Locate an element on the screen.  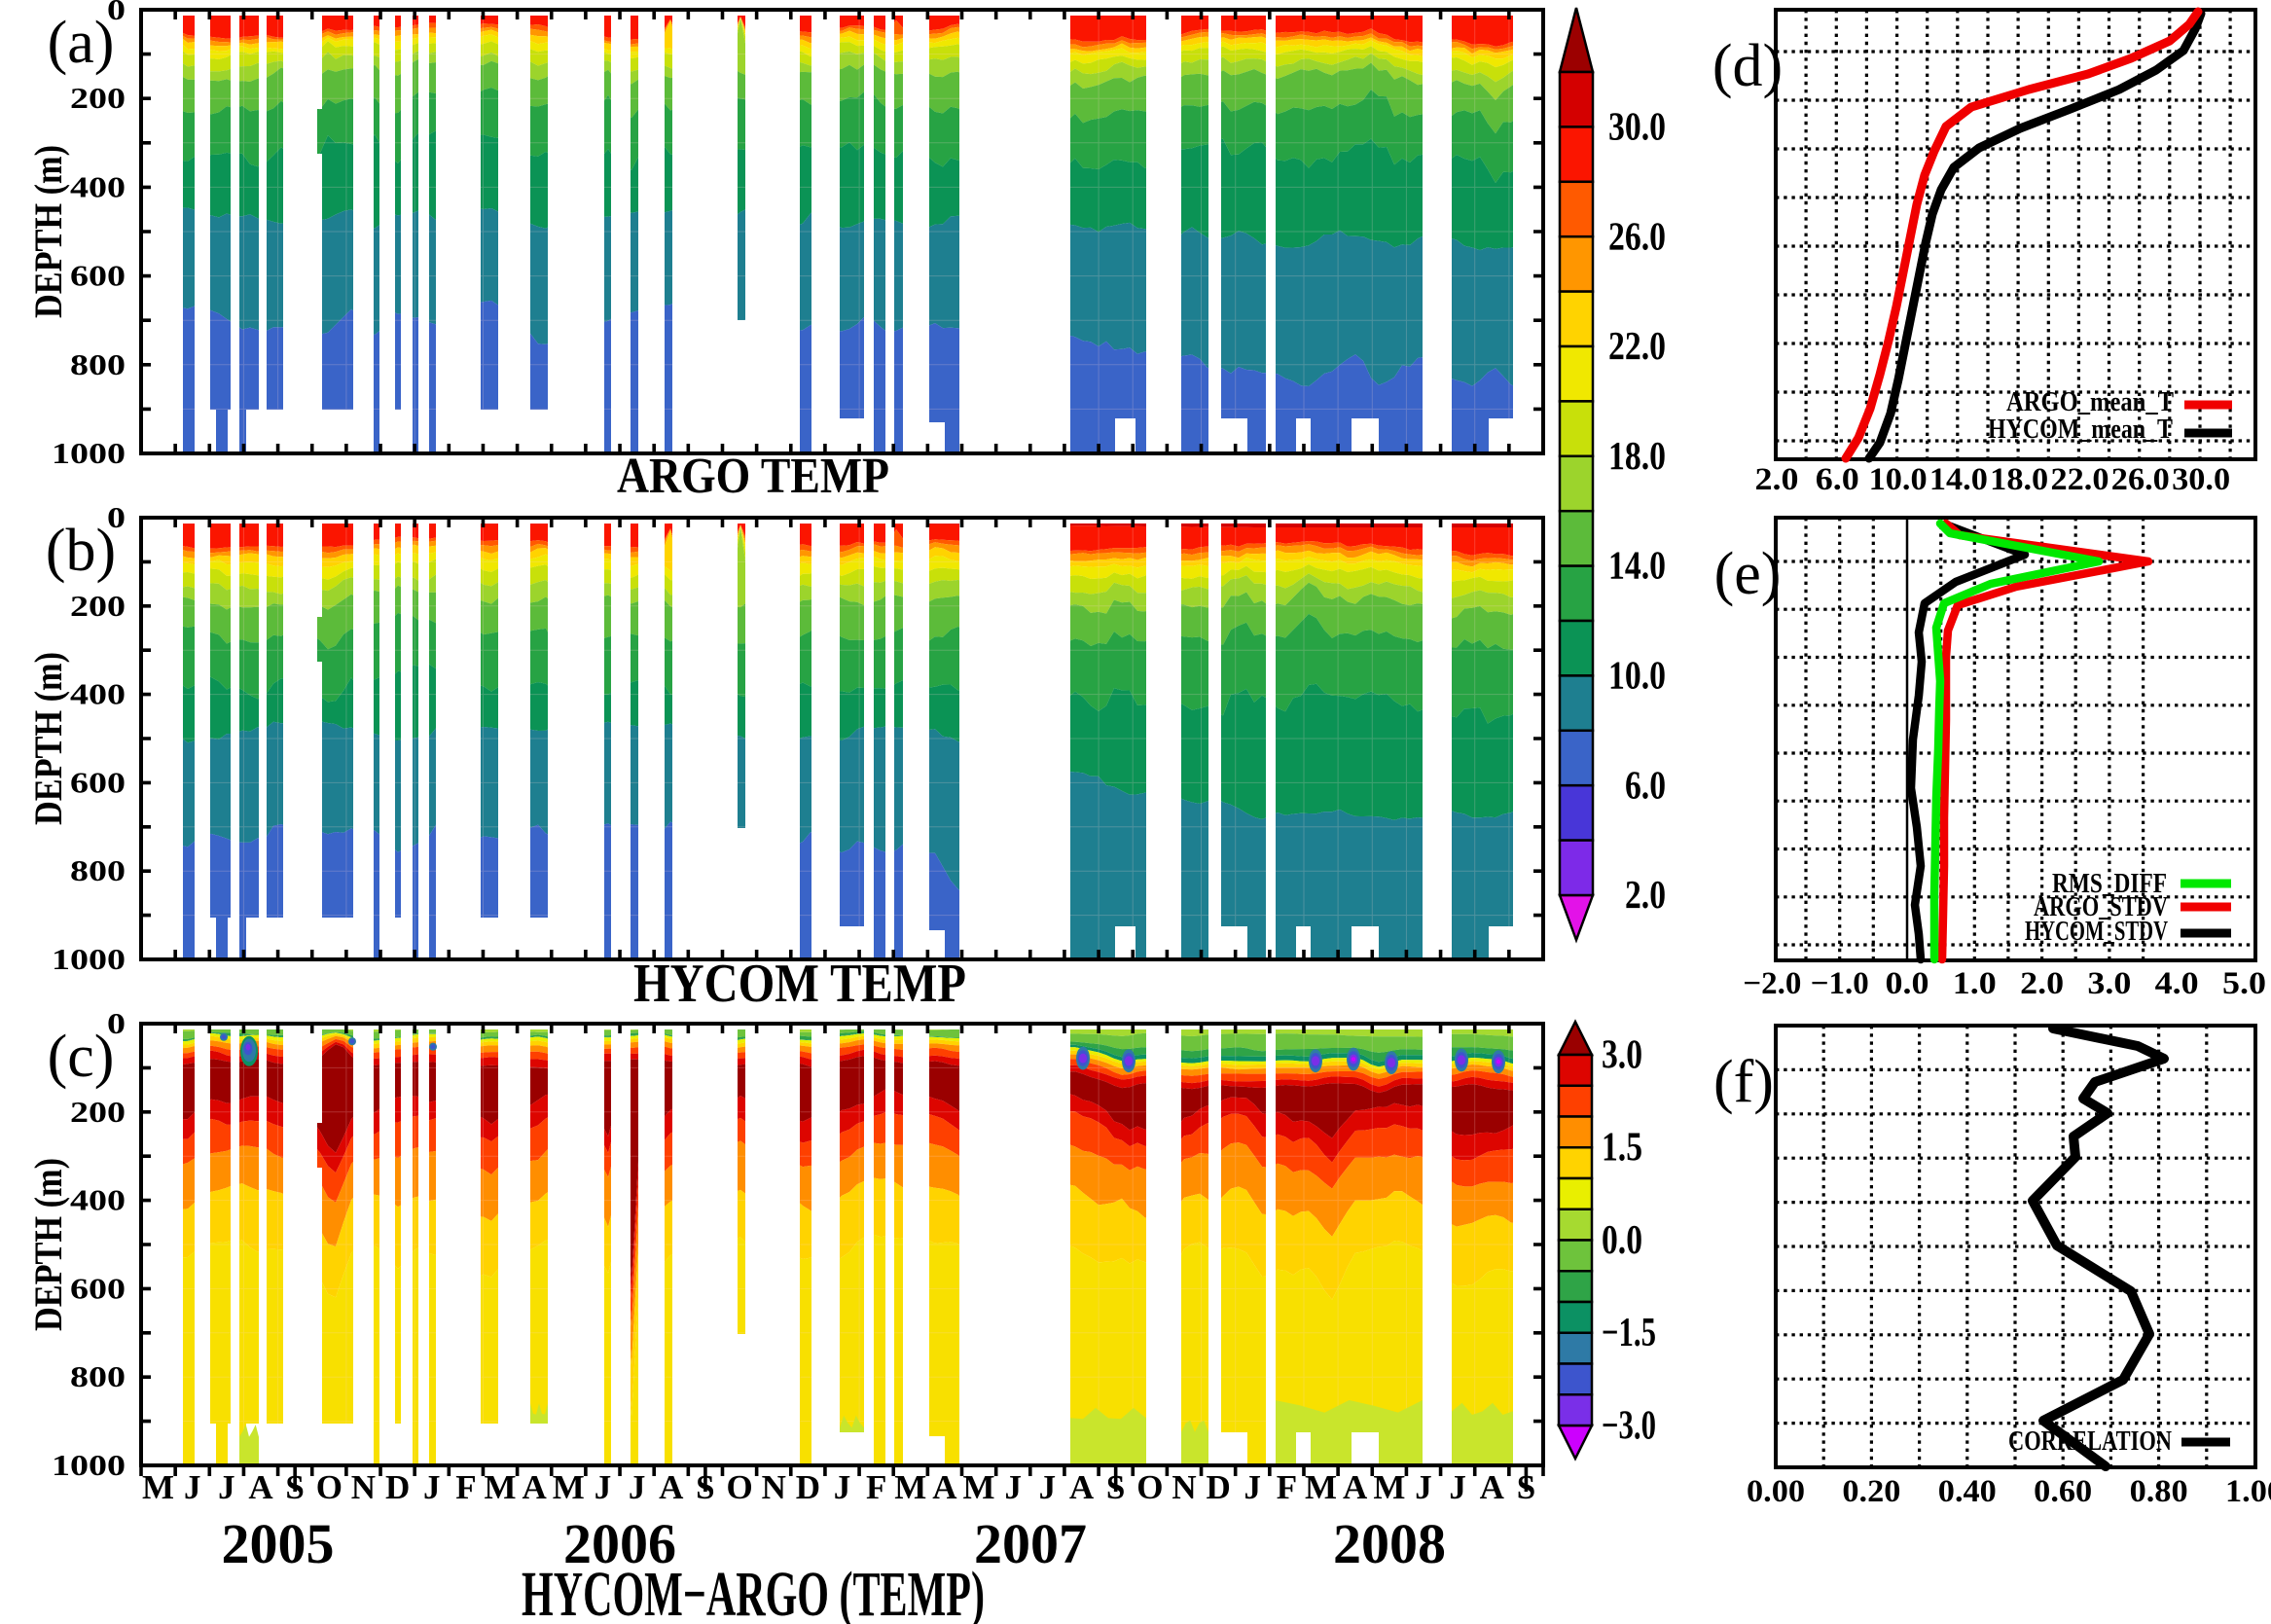
svg-text: −1.0 is located at coordinates (1840, 983).